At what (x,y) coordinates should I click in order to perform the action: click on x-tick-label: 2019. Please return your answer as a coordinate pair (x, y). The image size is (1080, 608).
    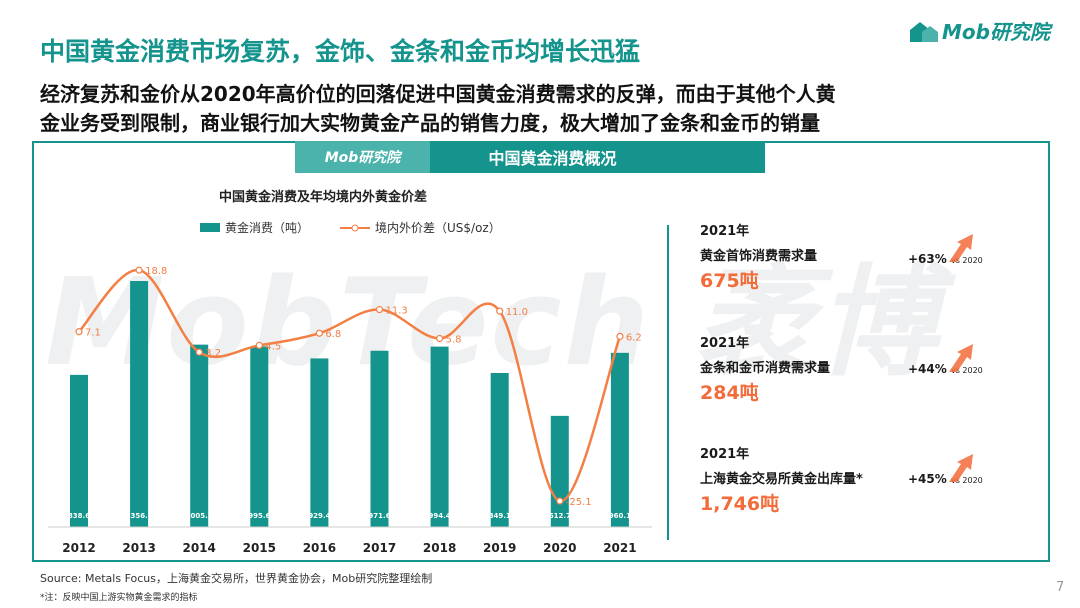
    Looking at the image, I should click on (499, 548).